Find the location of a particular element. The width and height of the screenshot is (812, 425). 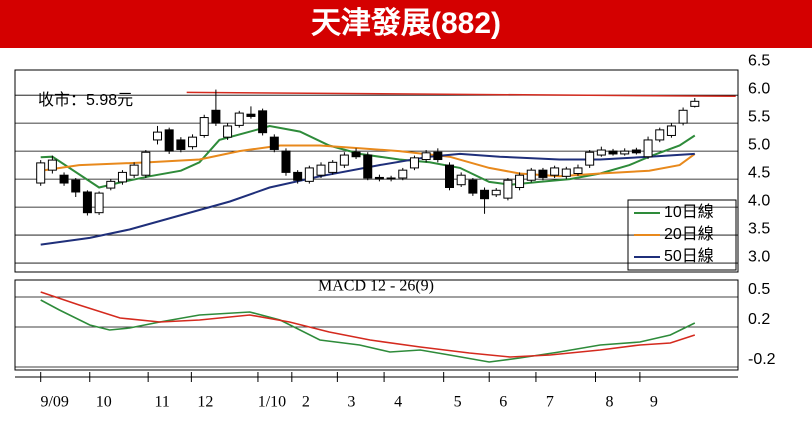

y-tick-label: 5.0 is located at coordinates (759, 144).